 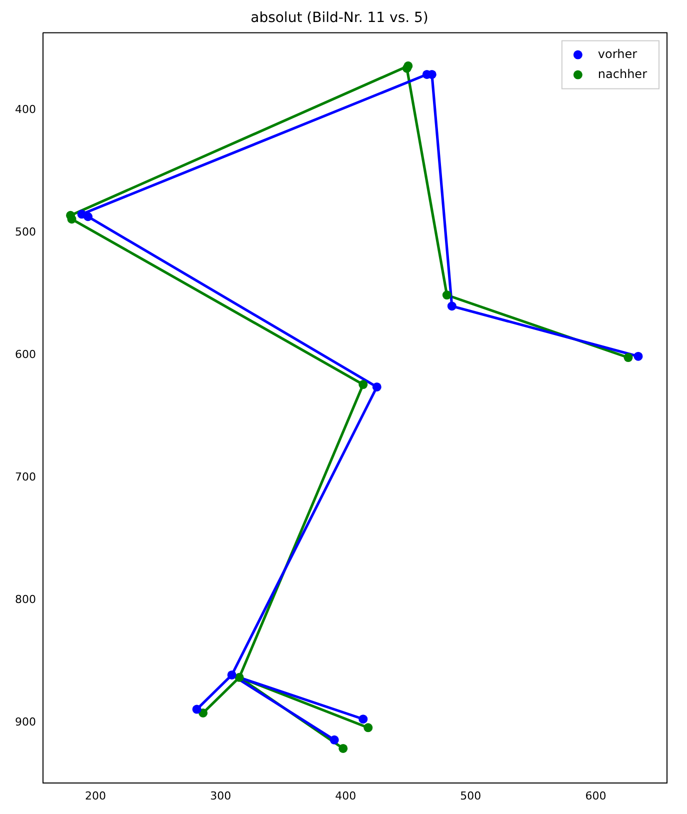 I want to click on chart-title: absolut (Bild-Nr. 11 vs. 5), so click(x=339, y=18).